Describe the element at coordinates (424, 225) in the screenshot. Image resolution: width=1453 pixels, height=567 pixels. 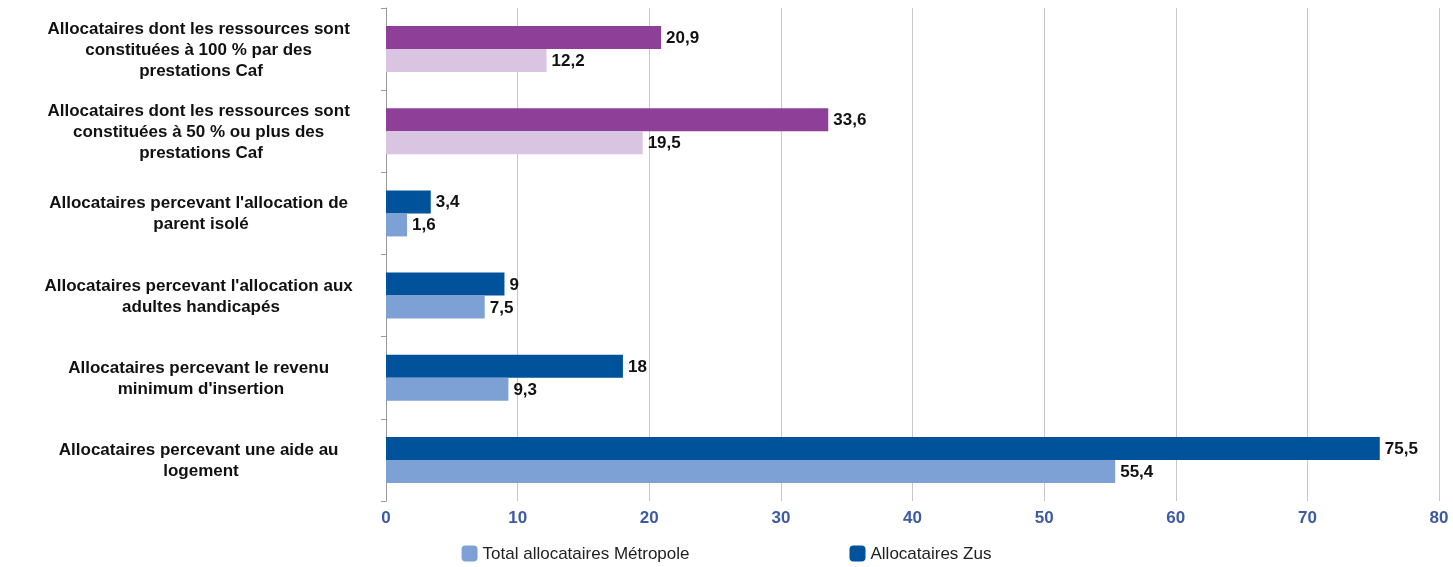
I see `data-label: 1,6` at that location.